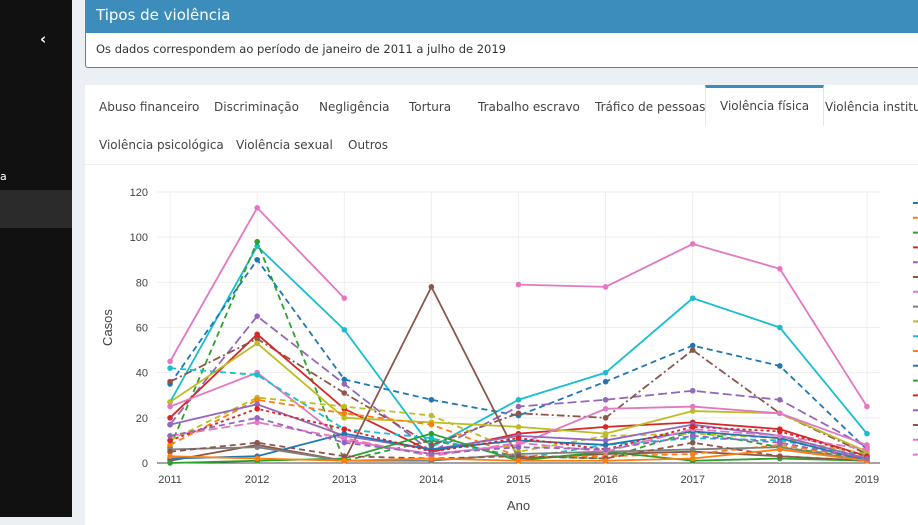 Image resolution: width=918 pixels, height=525 pixels. I want to click on tab-violencia-sexual: Violência sexual, so click(284, 145).